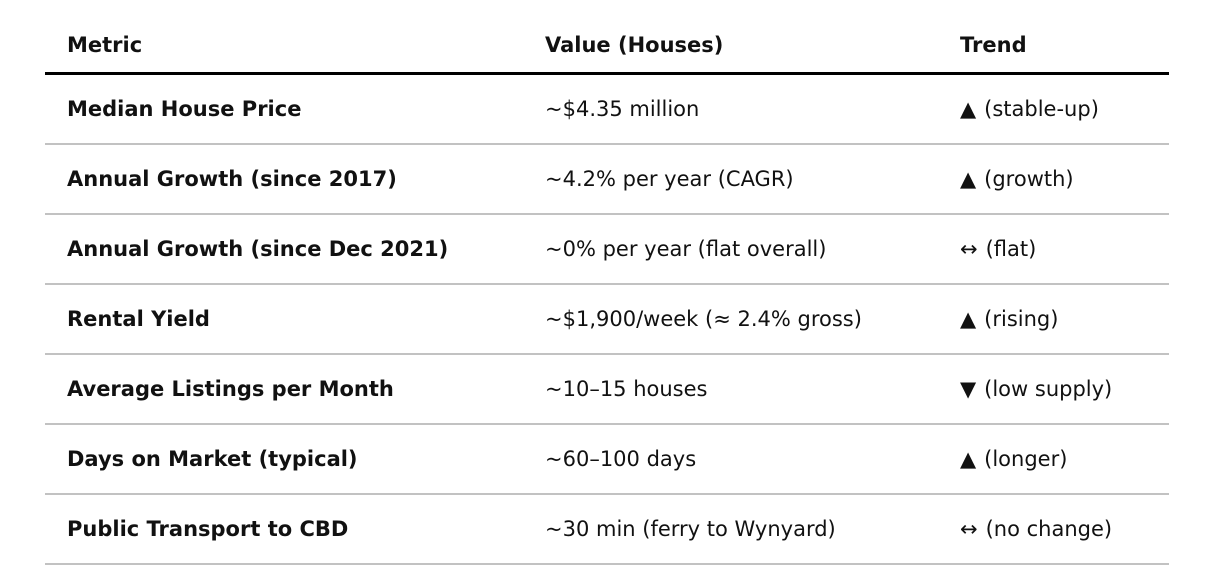  What do you see at coordinates (993, 45) in the screenshot?
I see `column-header-trend: Trend` at bounding box center [993, 45].